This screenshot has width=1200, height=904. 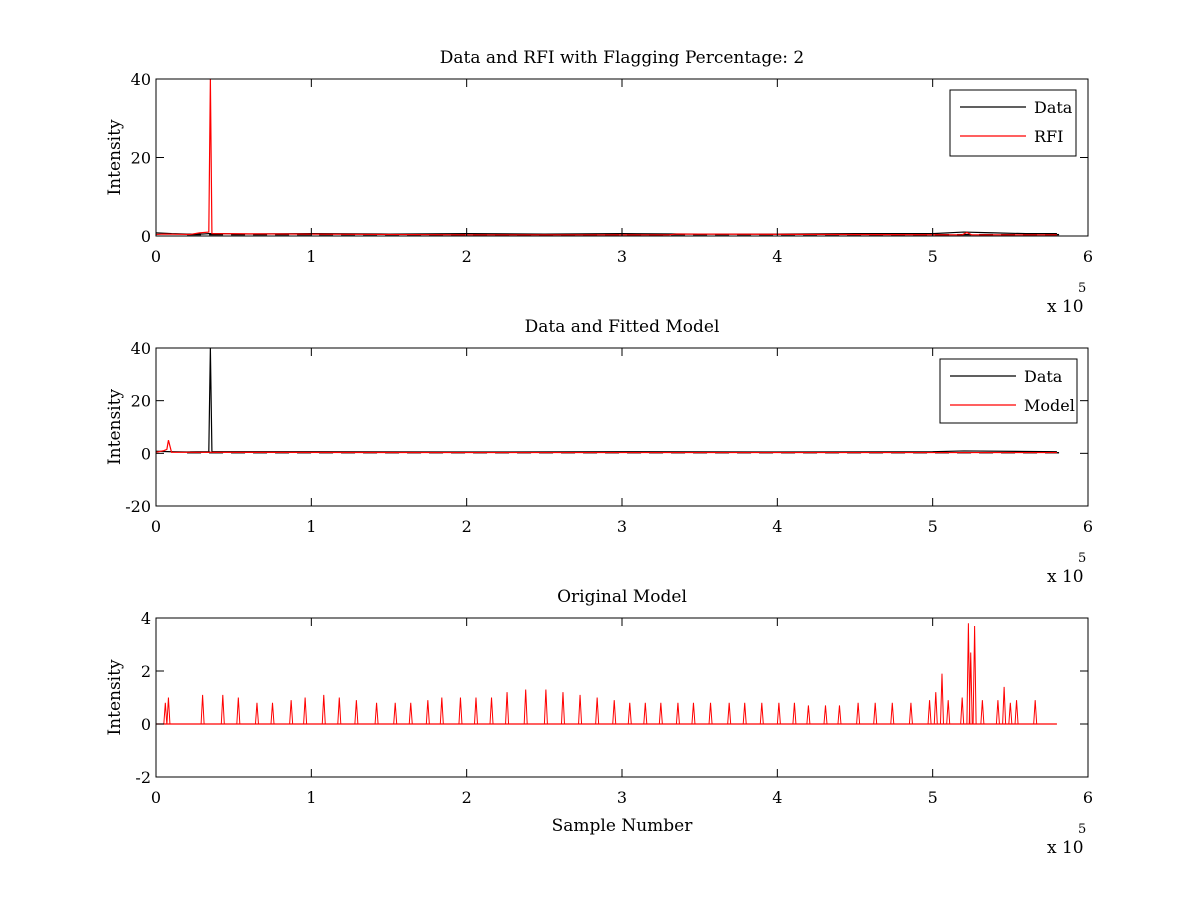 What do you see at coordinates (146, 618) in the screenshot?
I see `y-tick-label: 4` at bounding box center [146, 618].